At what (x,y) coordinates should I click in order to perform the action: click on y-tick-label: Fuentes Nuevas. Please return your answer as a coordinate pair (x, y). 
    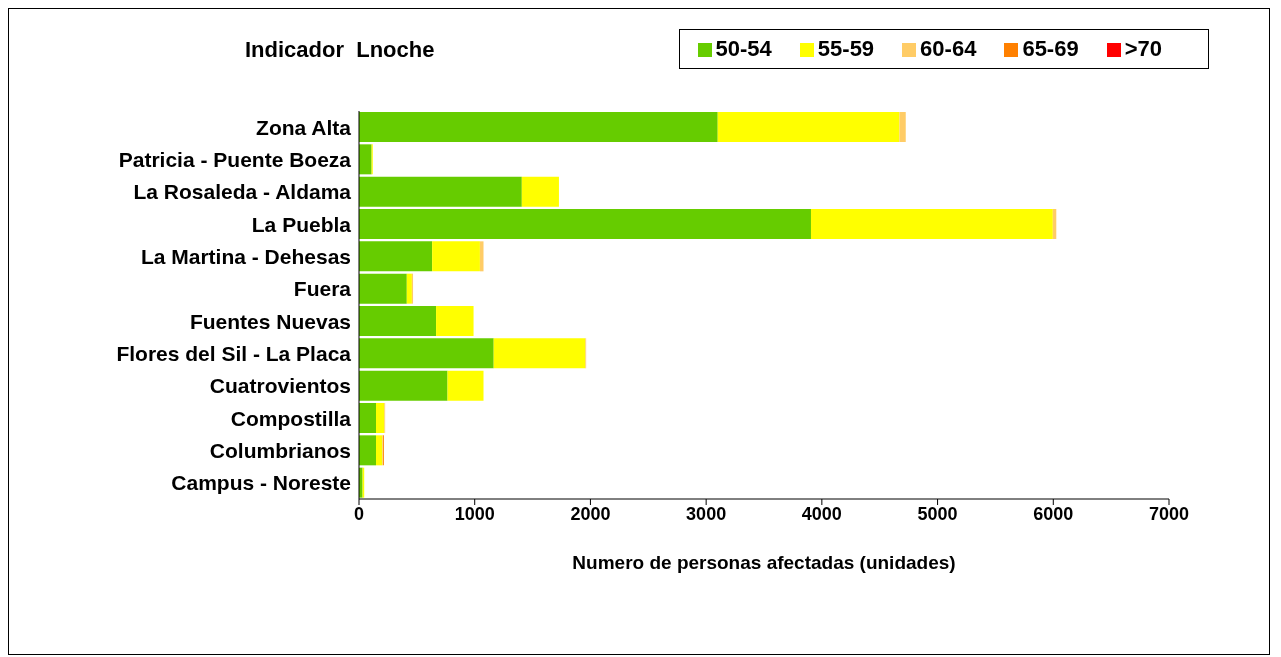
    Looking at the image, I should click on (270, 321).